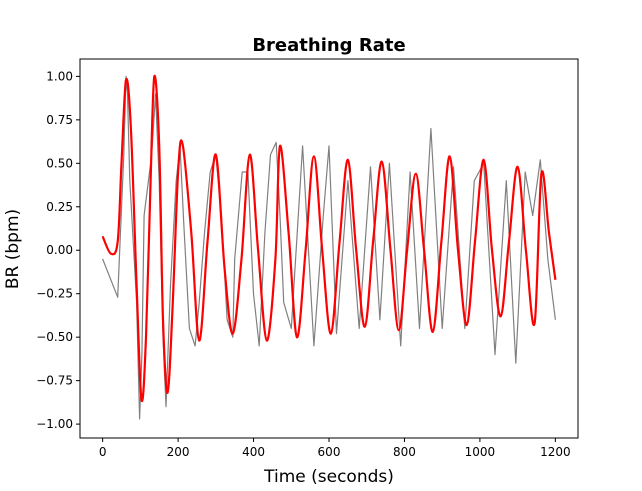  I want to click on chart-title: Breathing Rate, so click(328, 45).